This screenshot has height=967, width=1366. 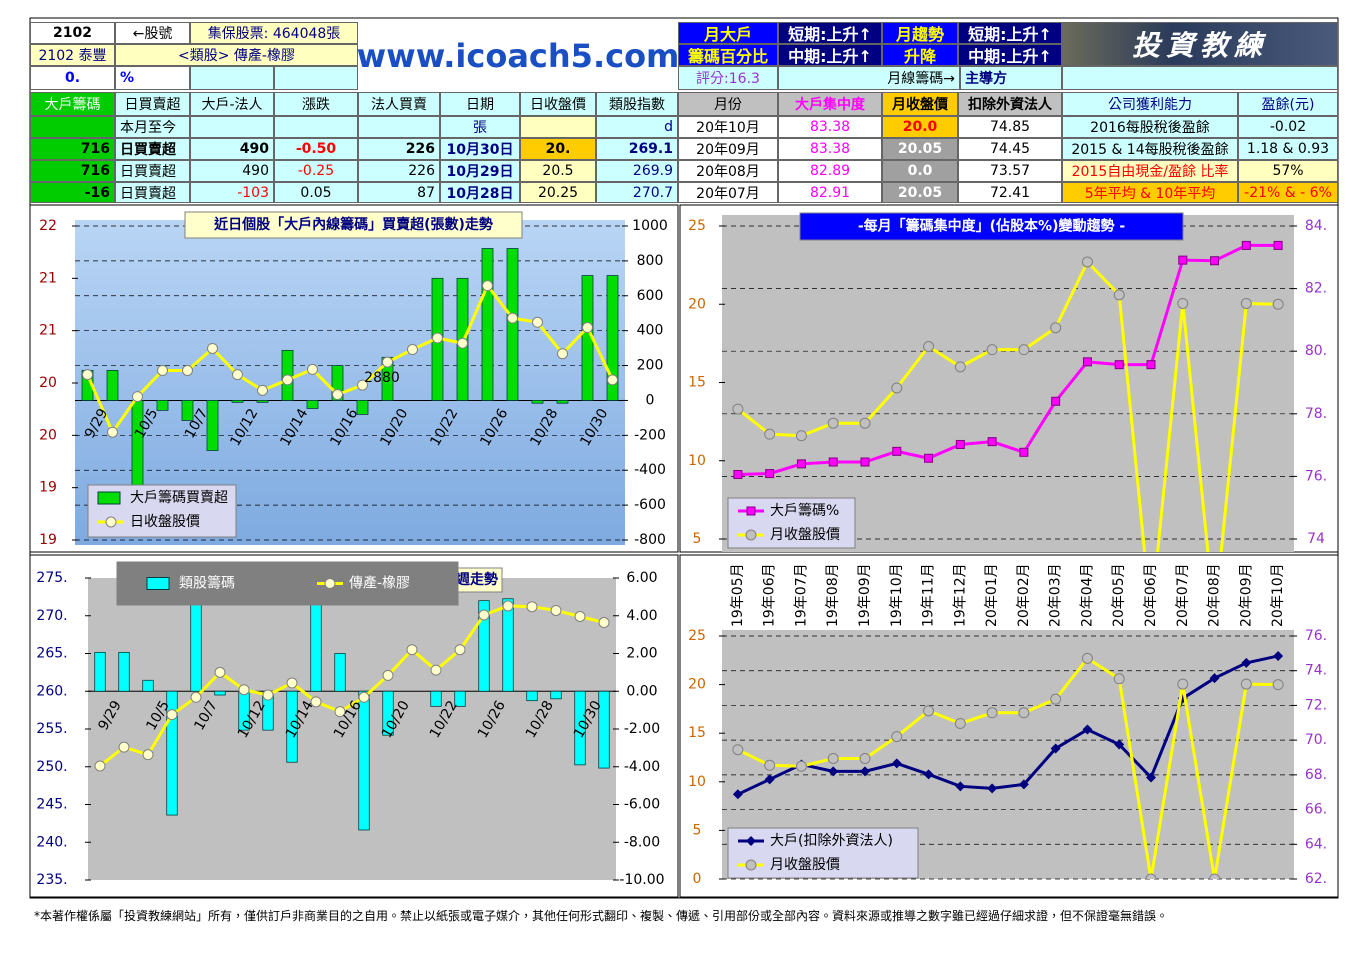 What do you see at coordinates (697, 304) in the screenshot?
I see `tick-label: 20` at bounding box center [697, 304].